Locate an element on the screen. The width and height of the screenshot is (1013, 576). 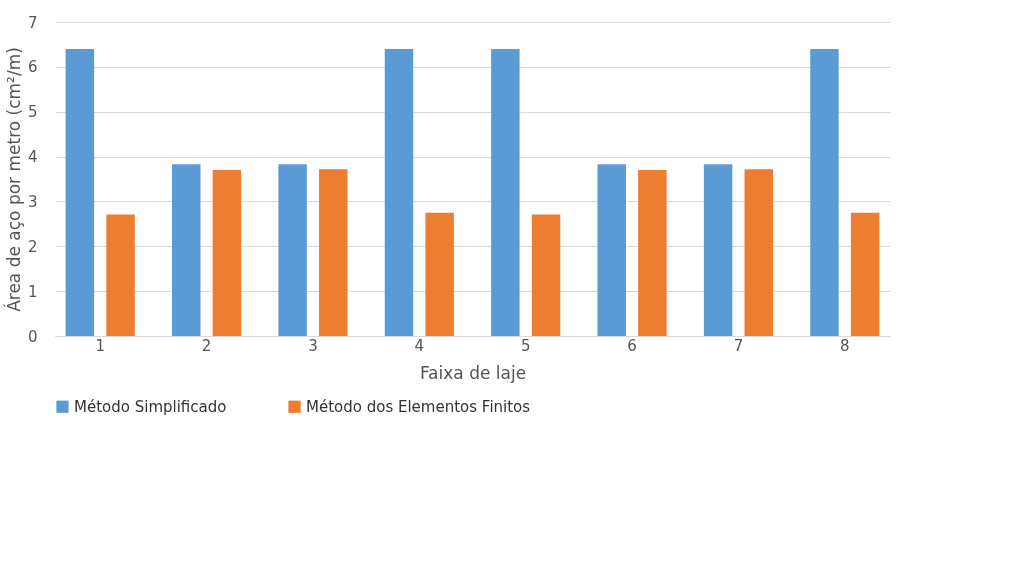
y-tick-label: 4 is located at coordinates (32, 157).